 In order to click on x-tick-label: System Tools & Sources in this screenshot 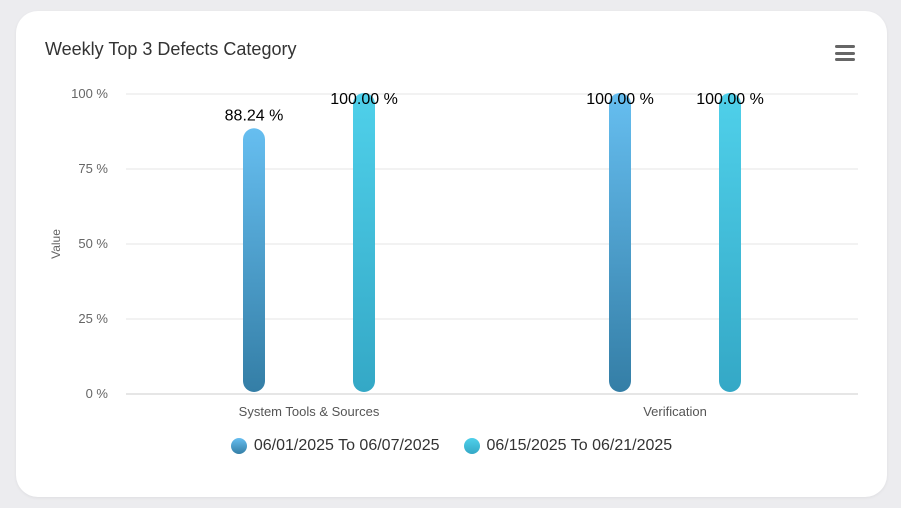, I will do `click(309, 411)`.